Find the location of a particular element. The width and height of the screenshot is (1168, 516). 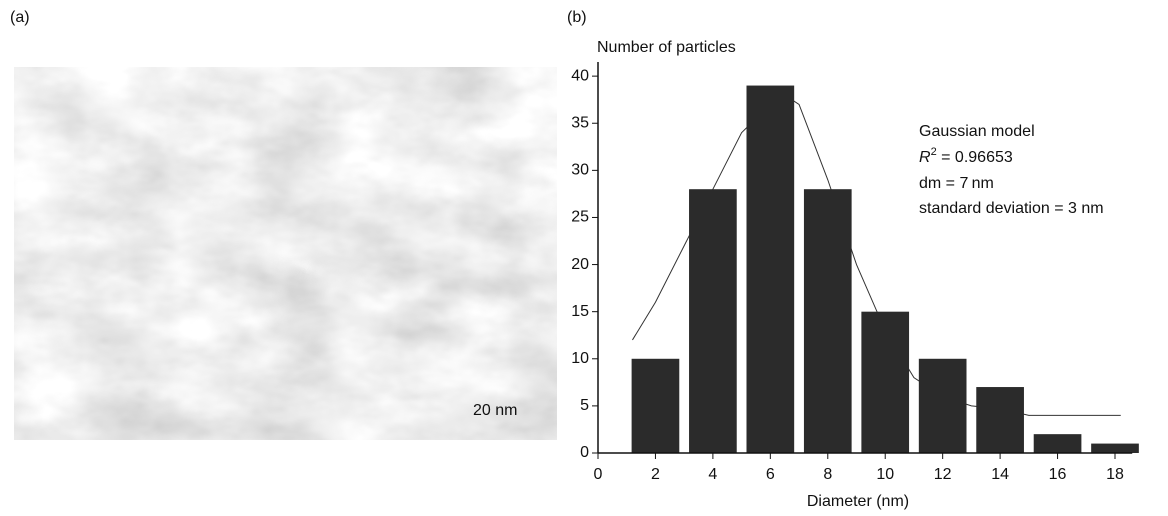

y-tick-label: 40 is located at coordinates (580, 75).